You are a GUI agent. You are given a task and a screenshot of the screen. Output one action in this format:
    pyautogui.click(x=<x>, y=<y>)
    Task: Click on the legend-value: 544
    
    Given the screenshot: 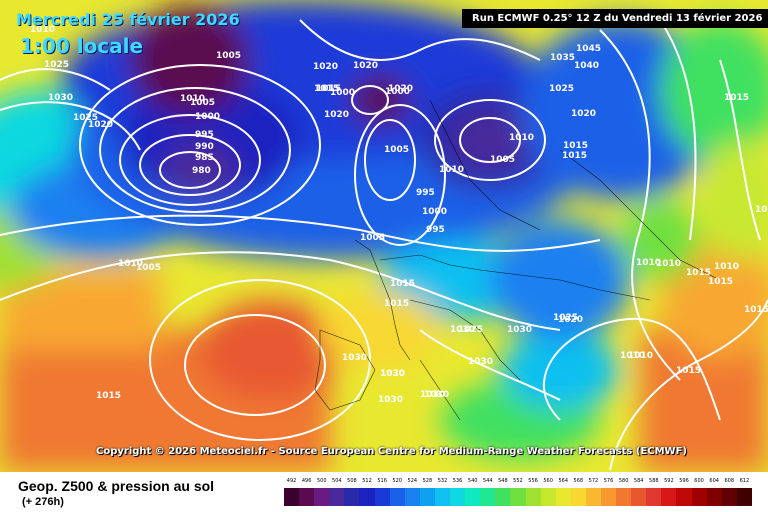 What is the action you would take?
    pyautogui.click(x=487, y=481)
    